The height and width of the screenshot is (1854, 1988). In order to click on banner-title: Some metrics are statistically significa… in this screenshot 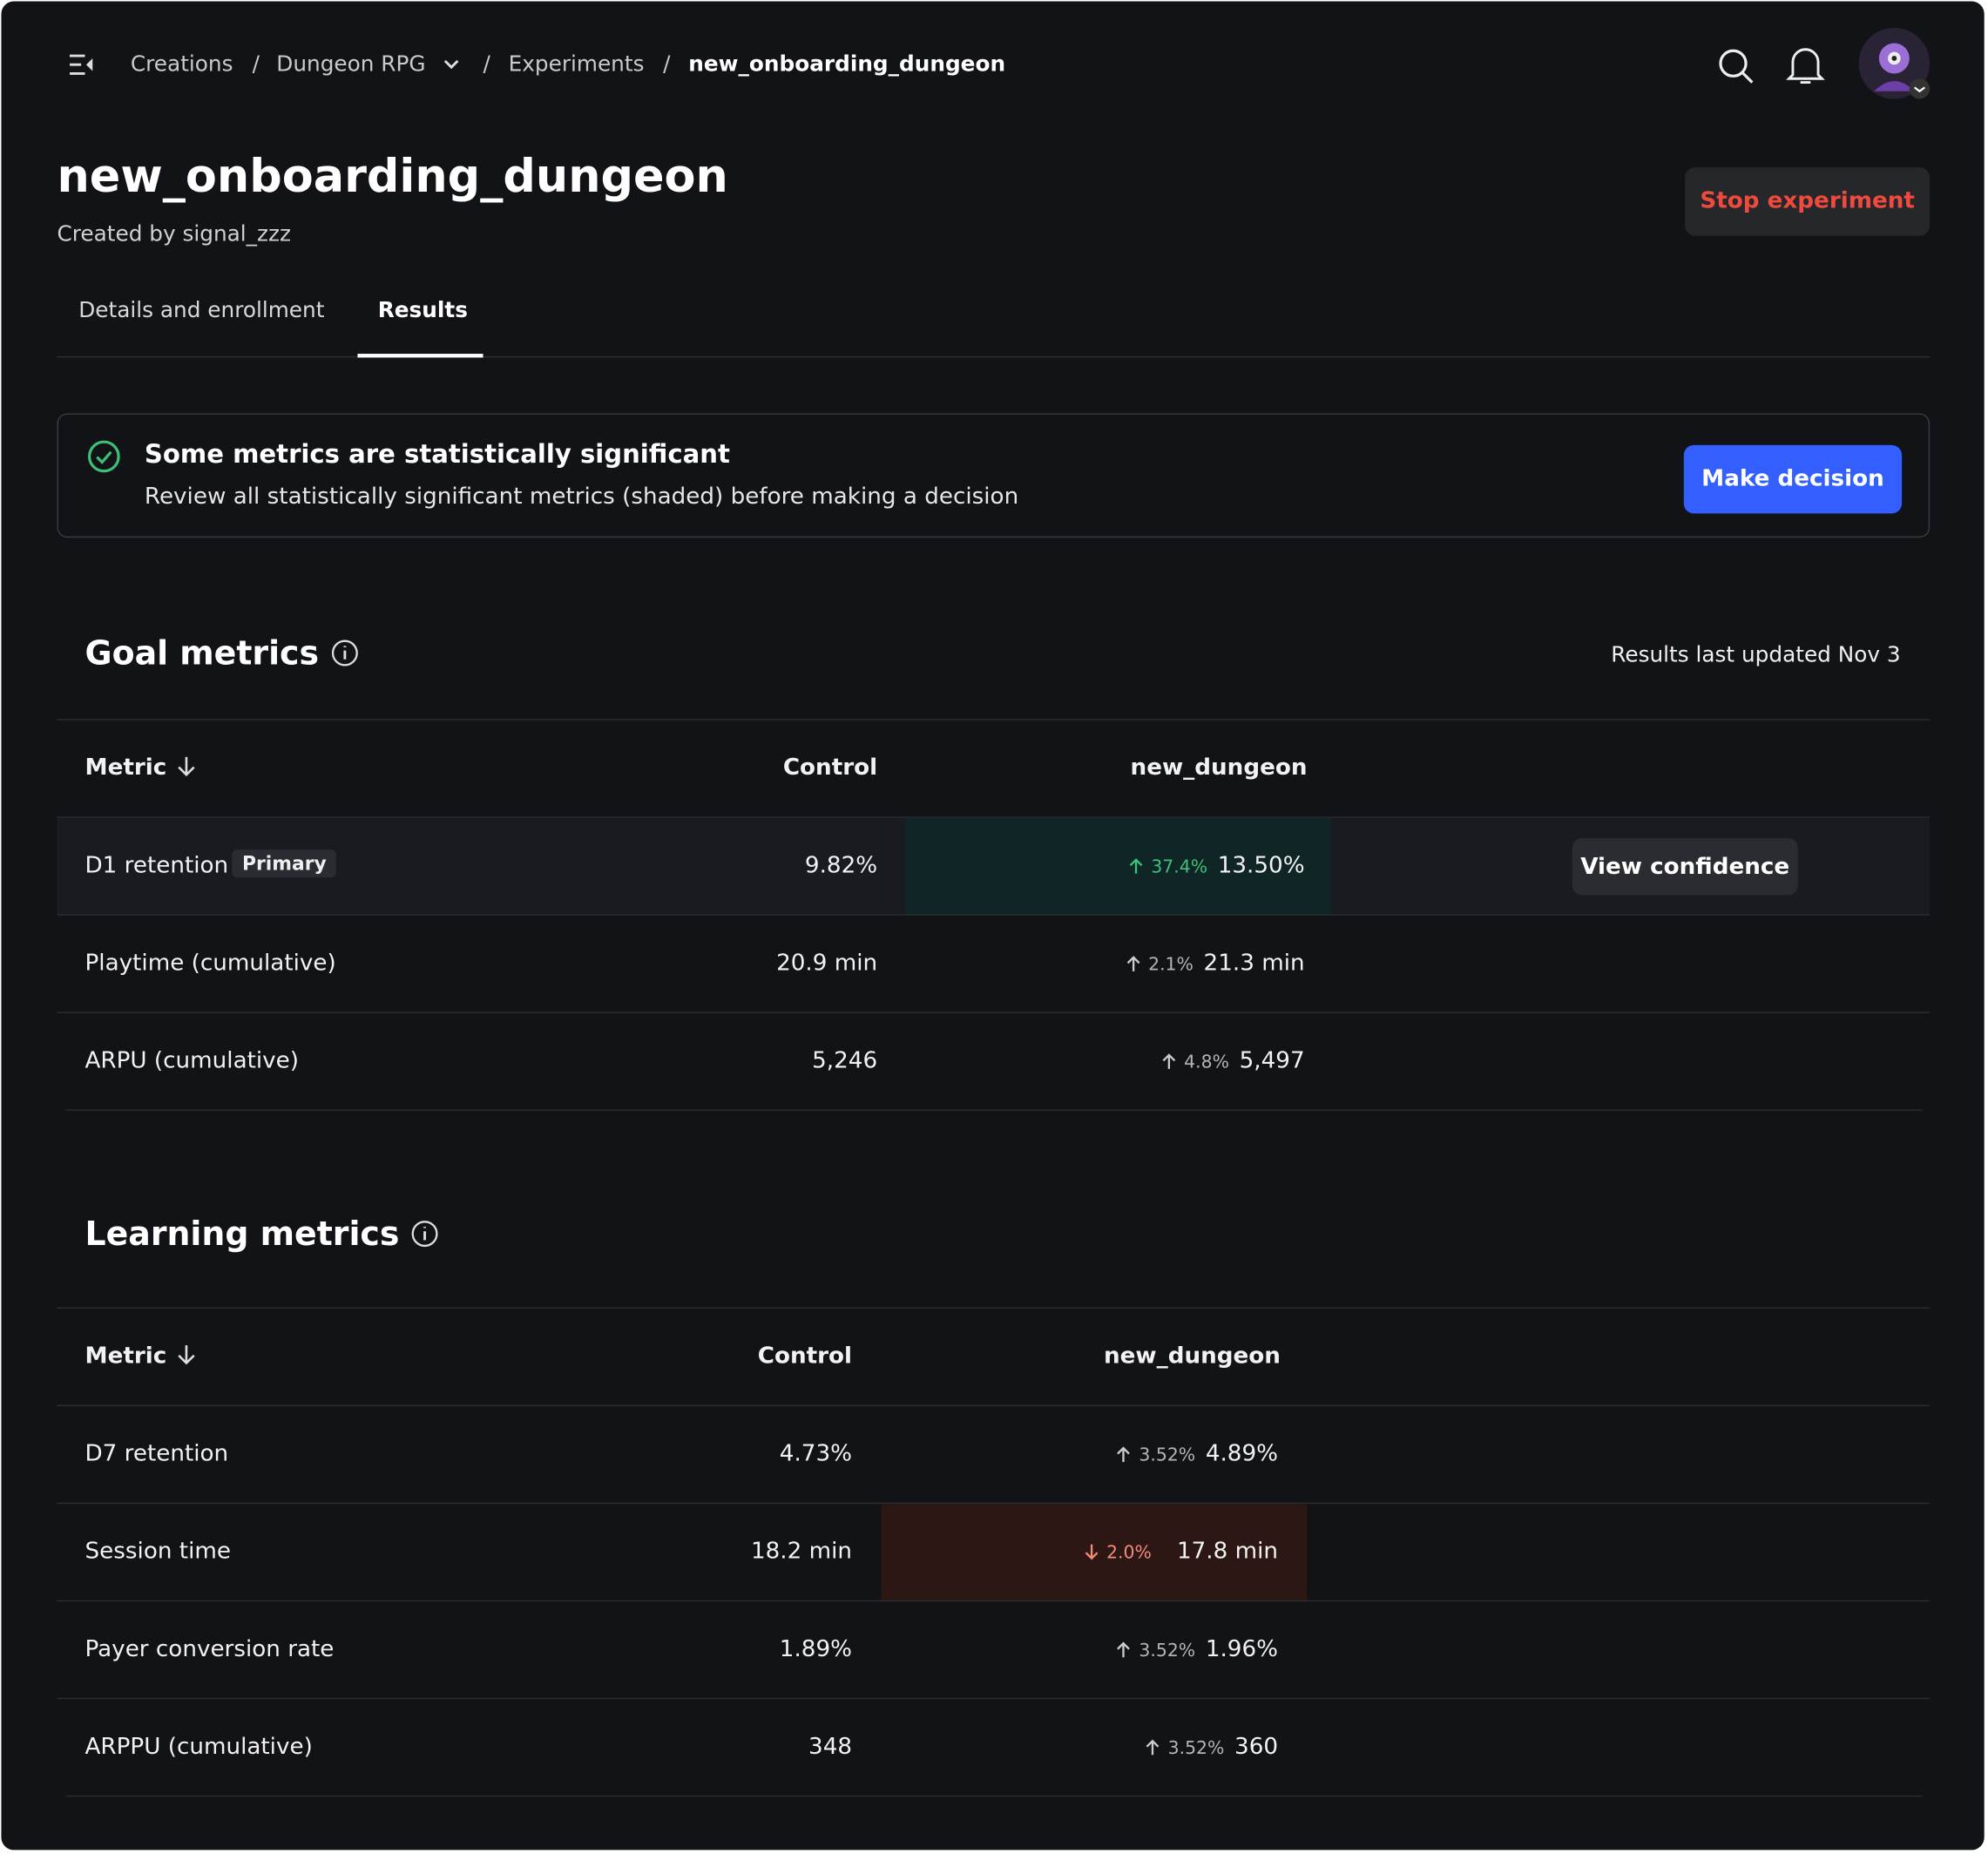, I will do `click(437, 454)`.